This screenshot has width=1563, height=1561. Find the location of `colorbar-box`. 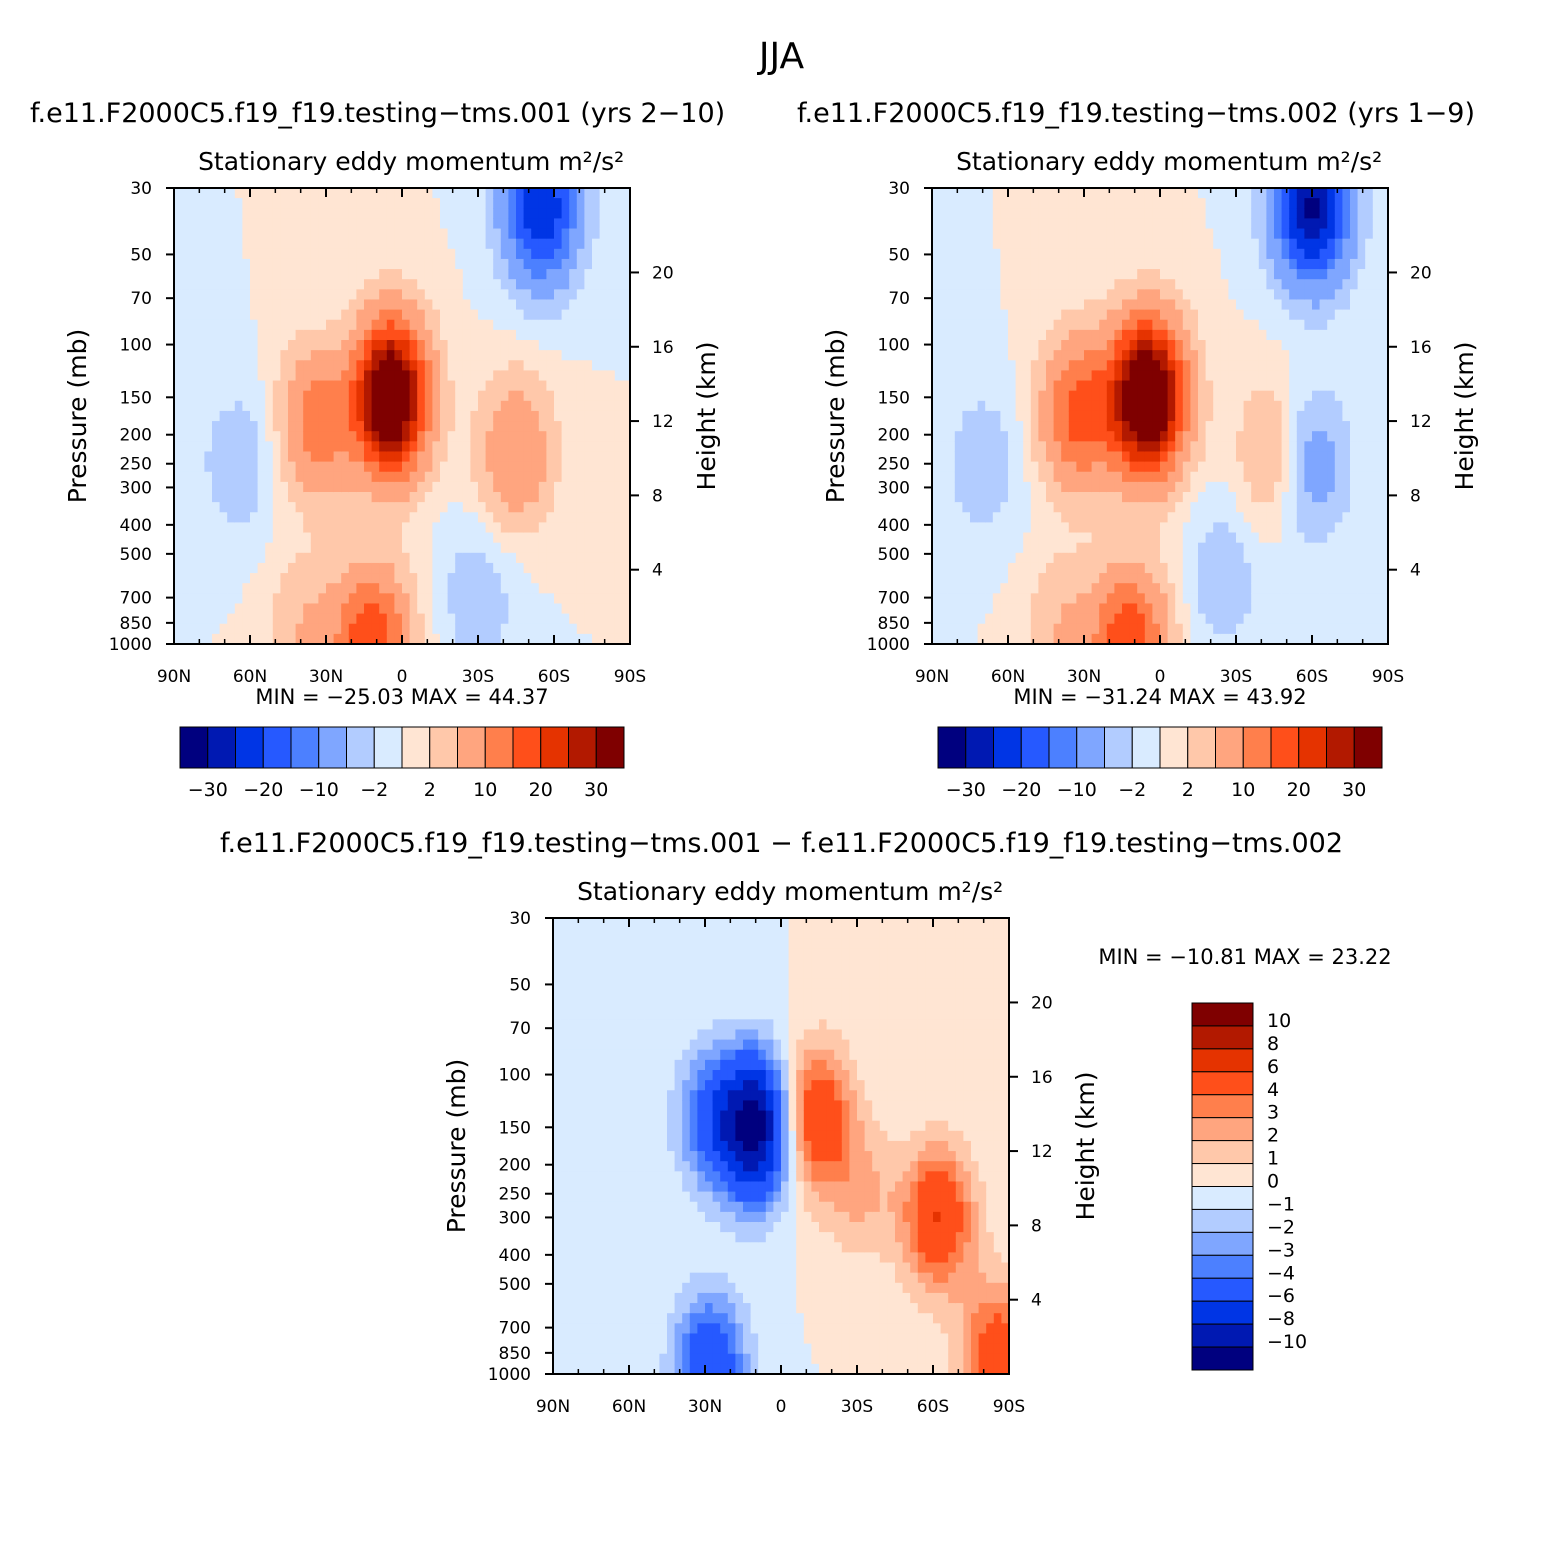

colorbar-box is located at coordinates (499, 747).